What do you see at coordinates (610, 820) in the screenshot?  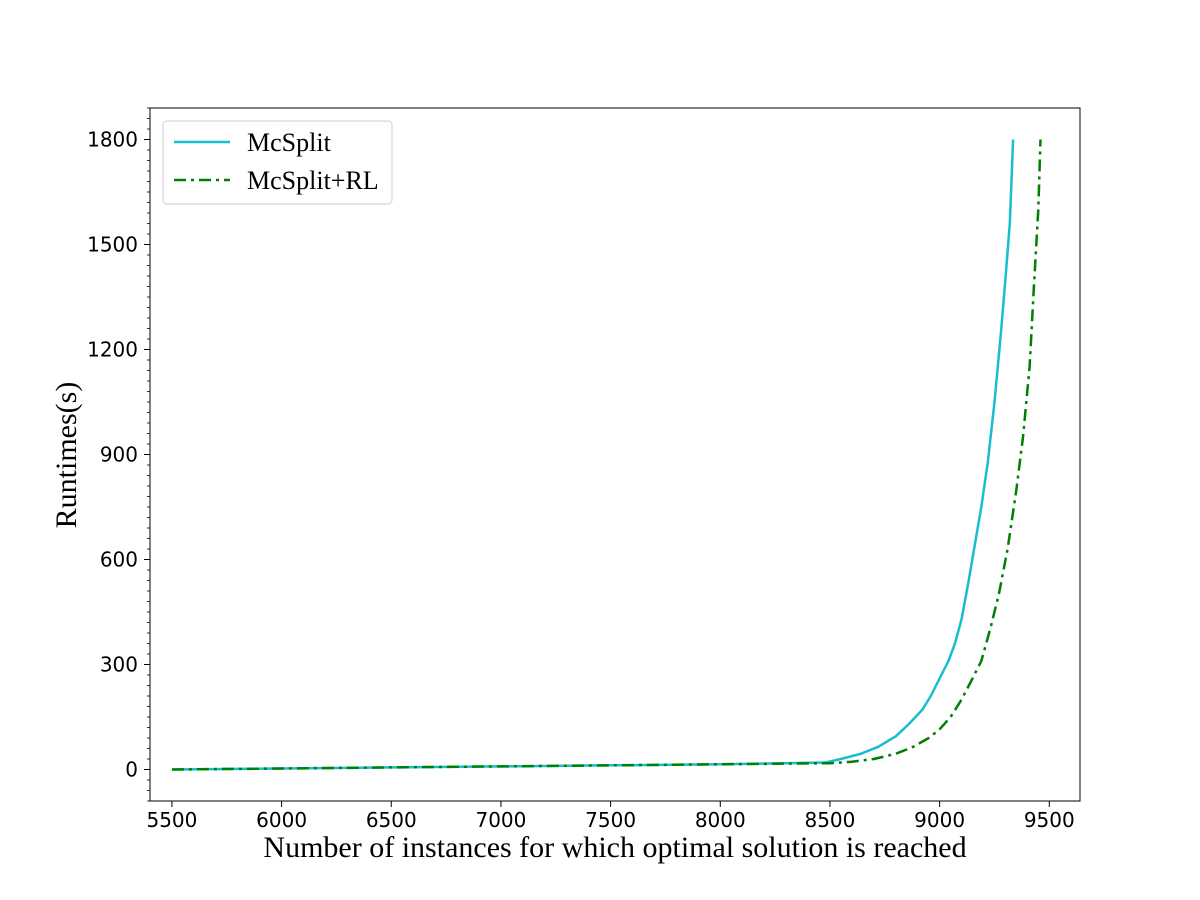 I see `x-tick-label: 7500` at bounding box center [610, 820].